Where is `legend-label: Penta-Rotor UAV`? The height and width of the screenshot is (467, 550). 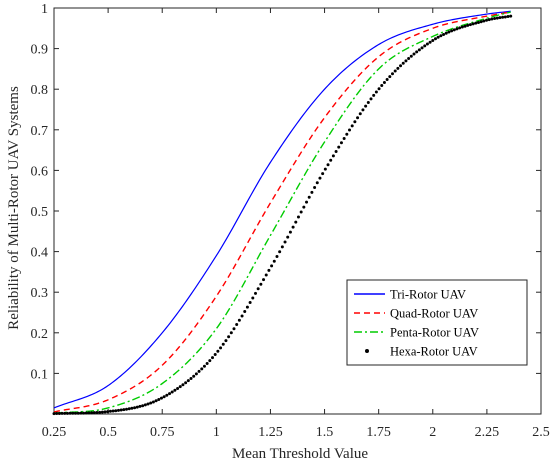
legend-label: Penta-Rotor UAV is located at coordinates (434, 333).